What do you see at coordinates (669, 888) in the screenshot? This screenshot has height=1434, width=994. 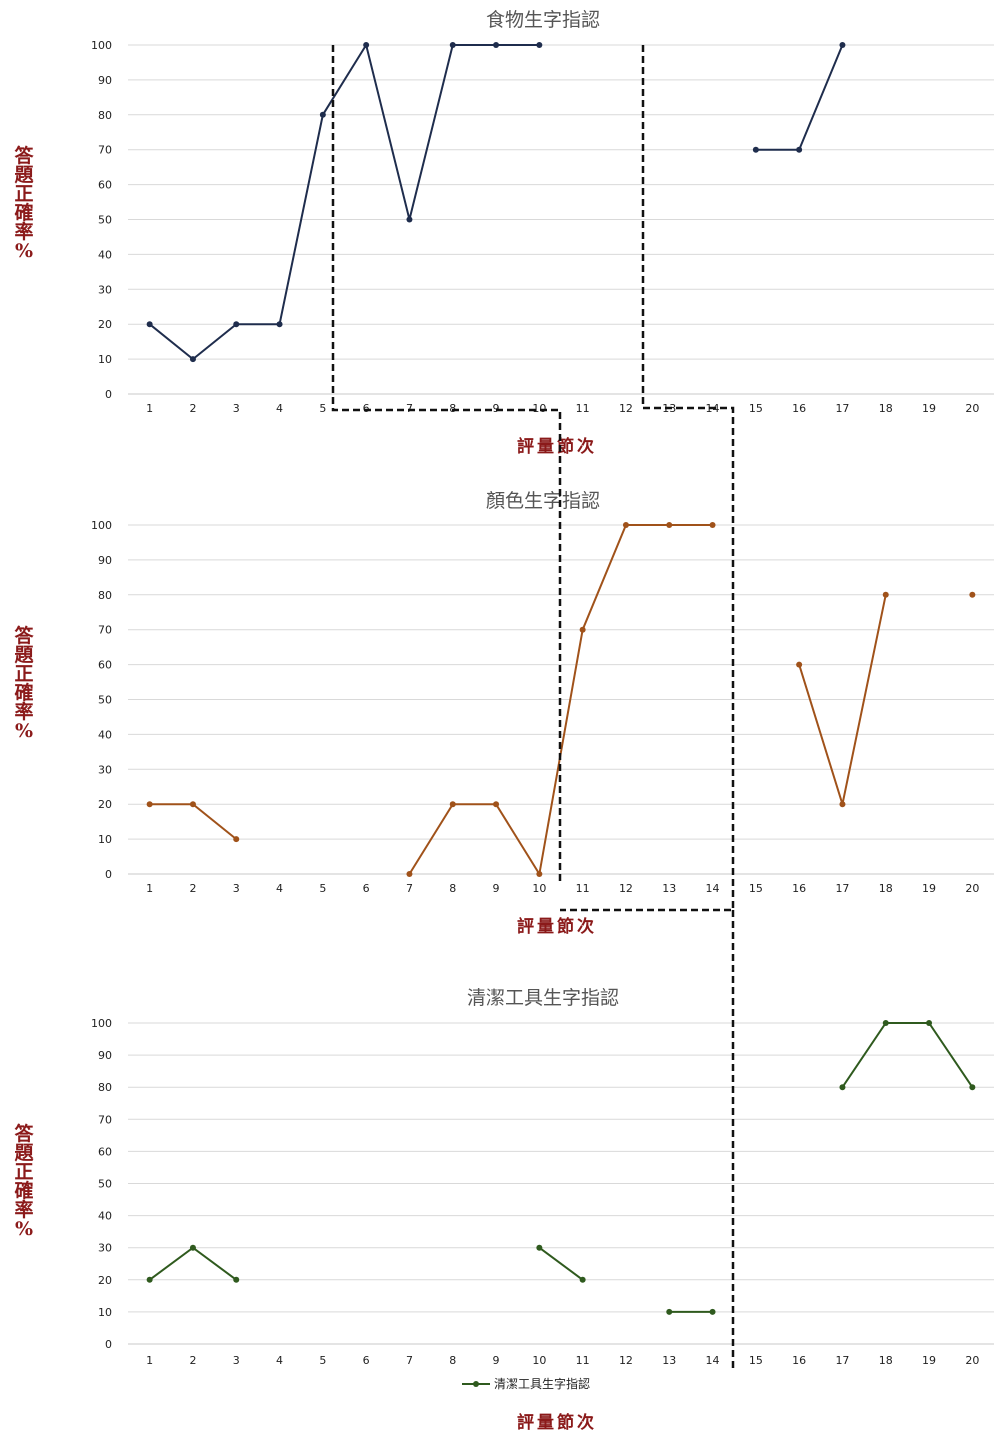 I see `x-tick-label: 13` at bounding box center [669, 888].